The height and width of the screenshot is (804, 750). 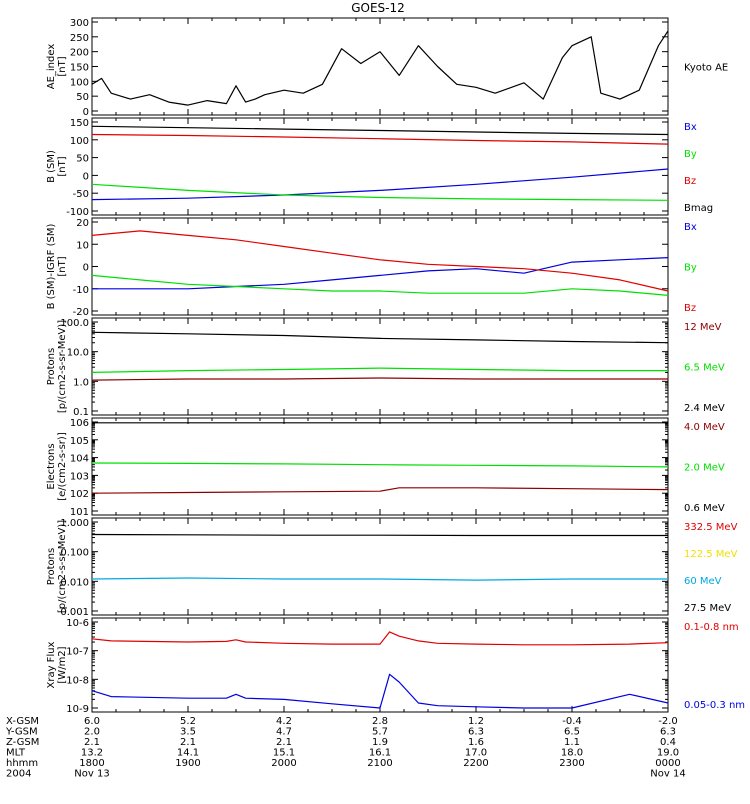 I want to click on x-row-value: 19.0, so click(x=668, y=753).